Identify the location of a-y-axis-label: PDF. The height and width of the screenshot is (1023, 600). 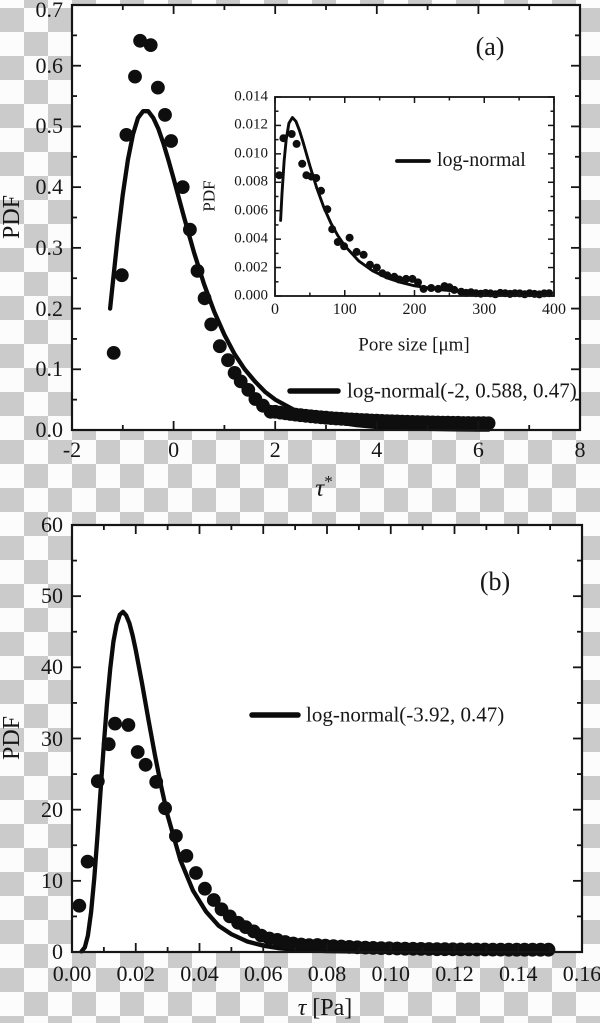
(12, 217).